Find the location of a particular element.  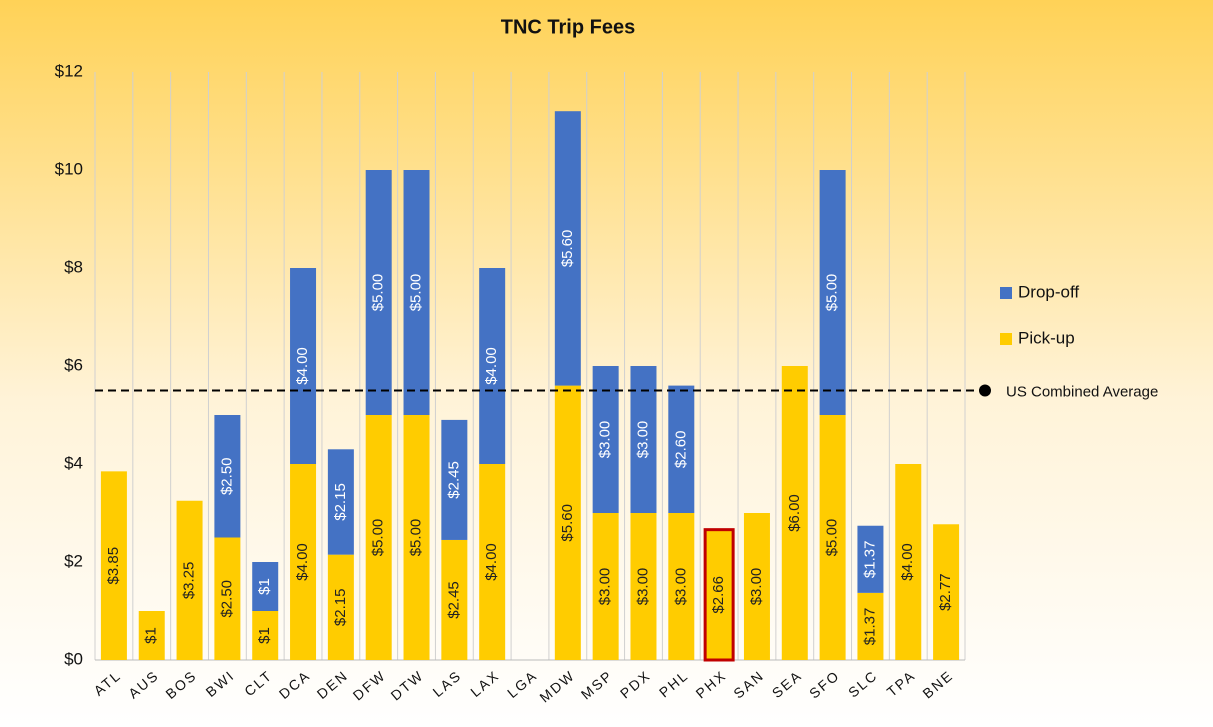

highlight-outline is located at coordinates (719, 595).